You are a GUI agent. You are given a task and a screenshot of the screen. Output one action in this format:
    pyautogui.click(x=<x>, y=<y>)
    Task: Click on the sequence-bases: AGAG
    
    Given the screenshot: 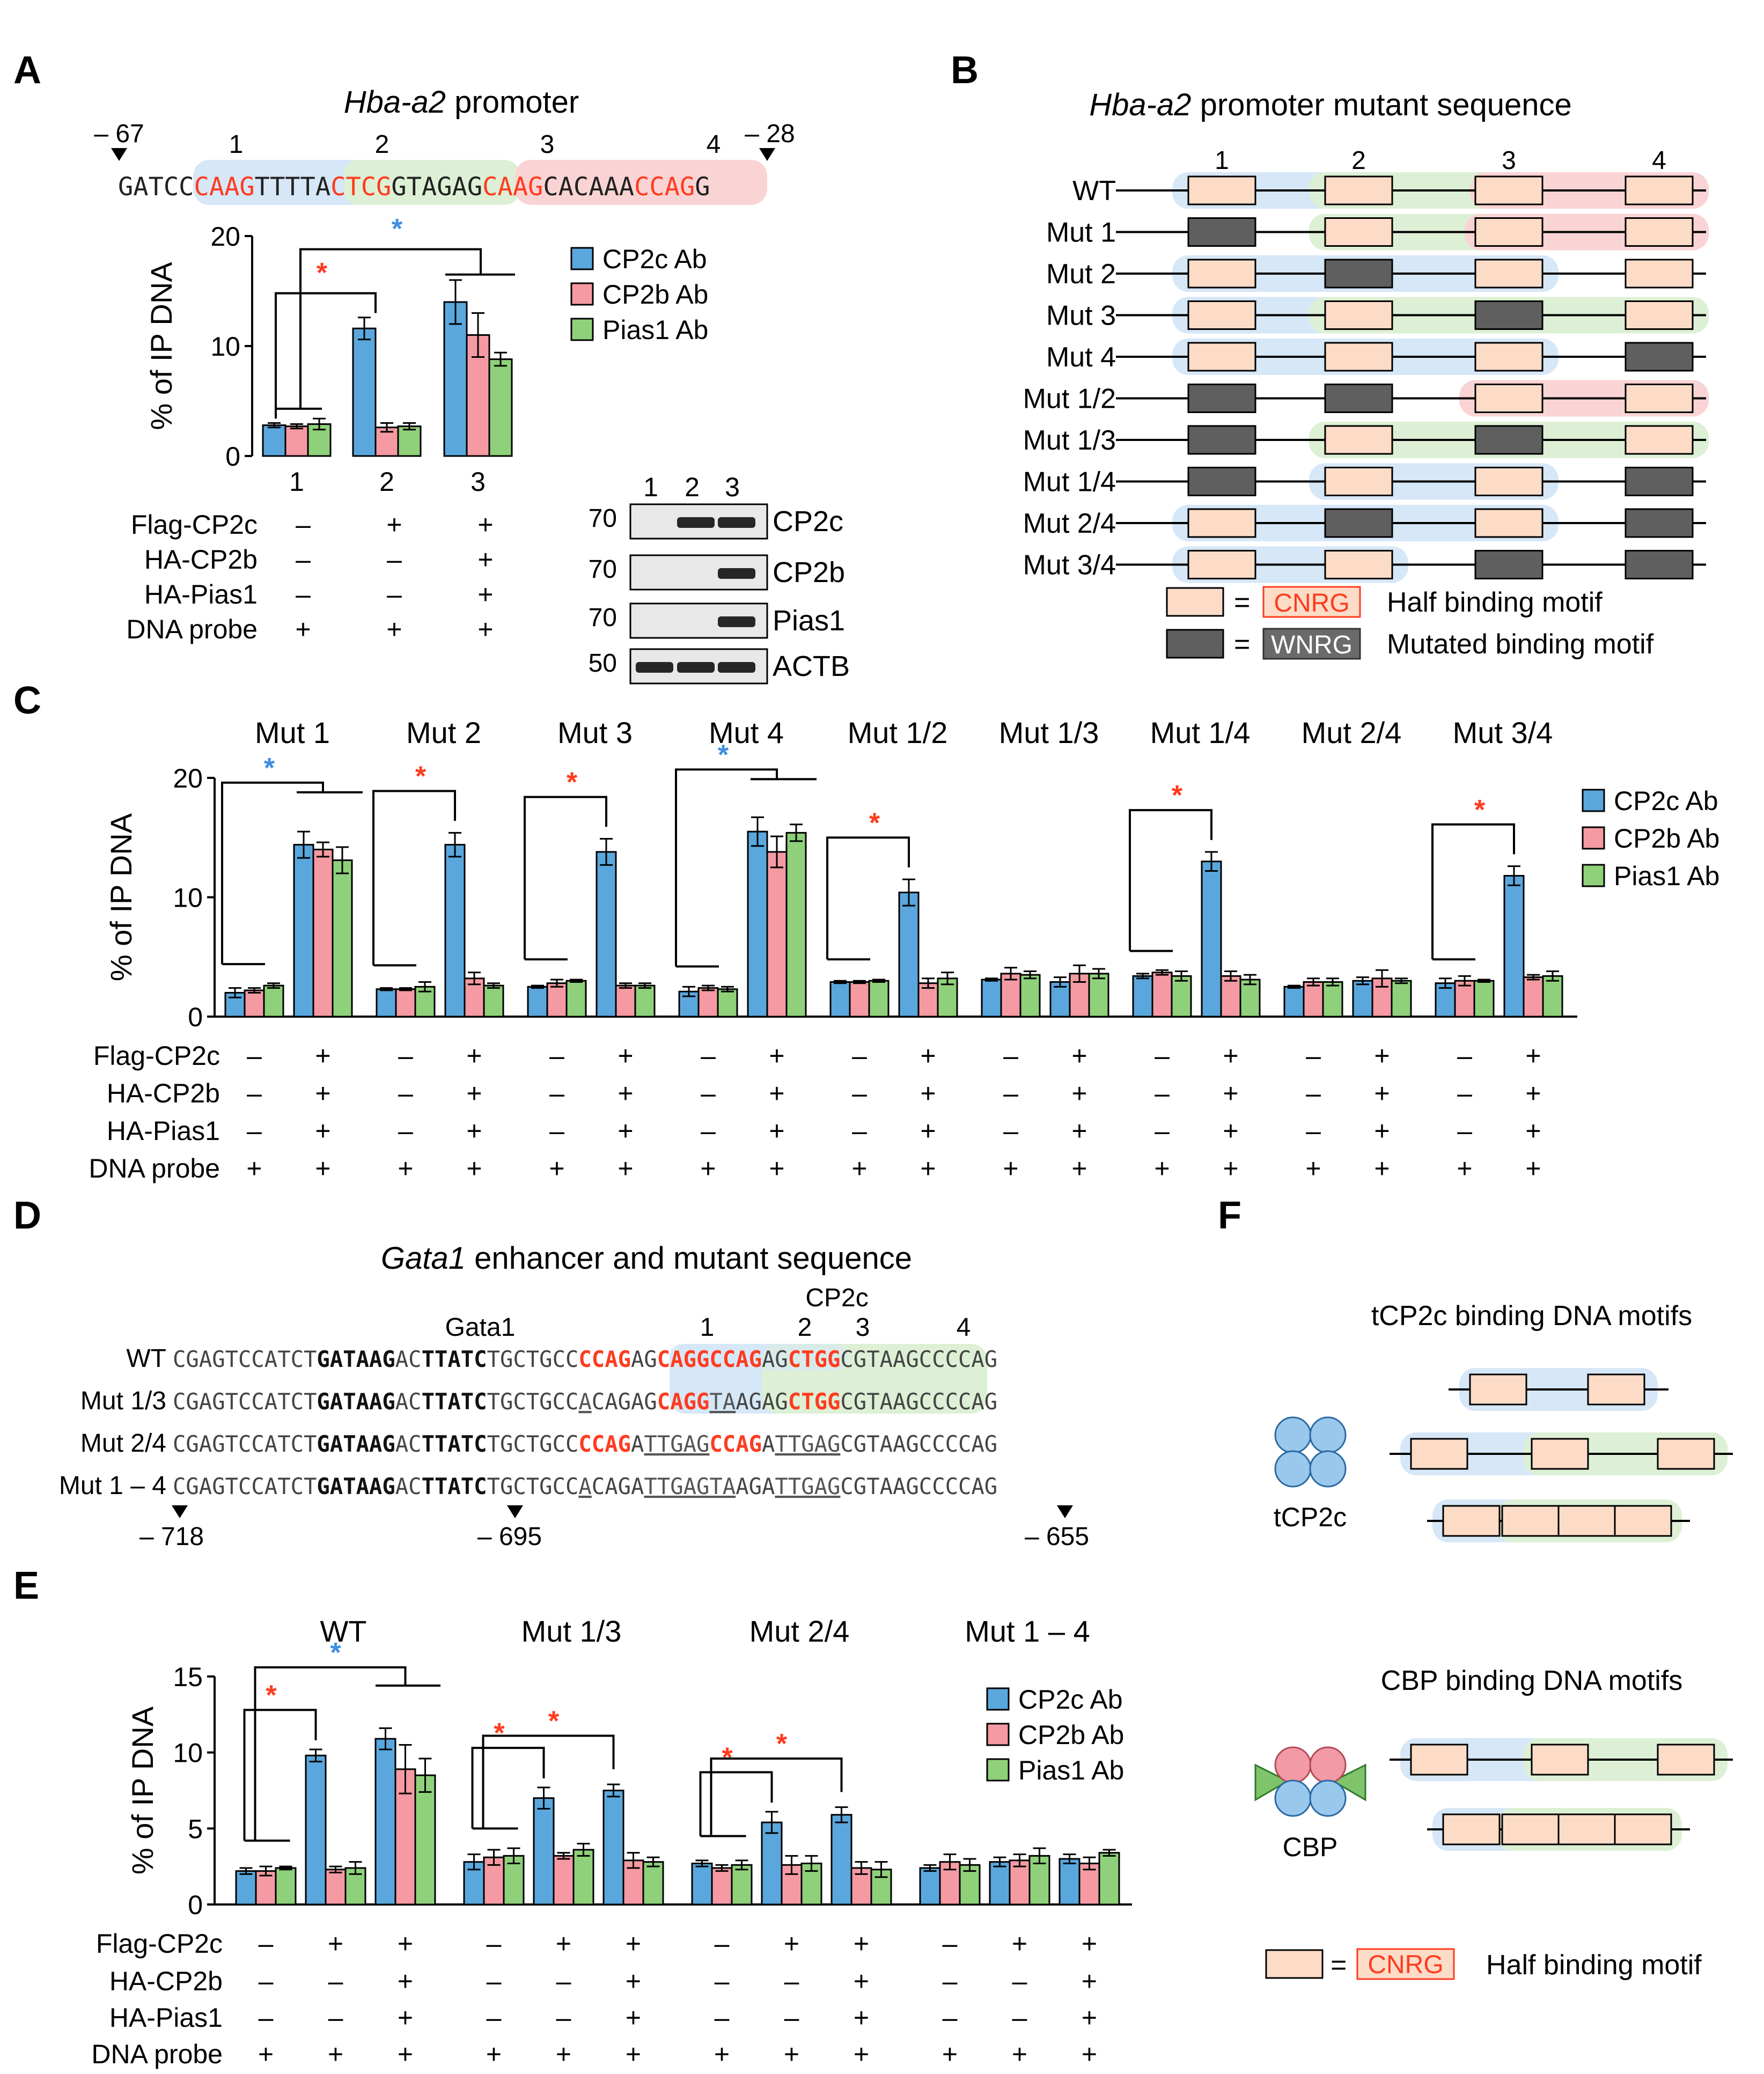 What is the action you would take?
    pyautogui.click(x=762, y=1401)
    